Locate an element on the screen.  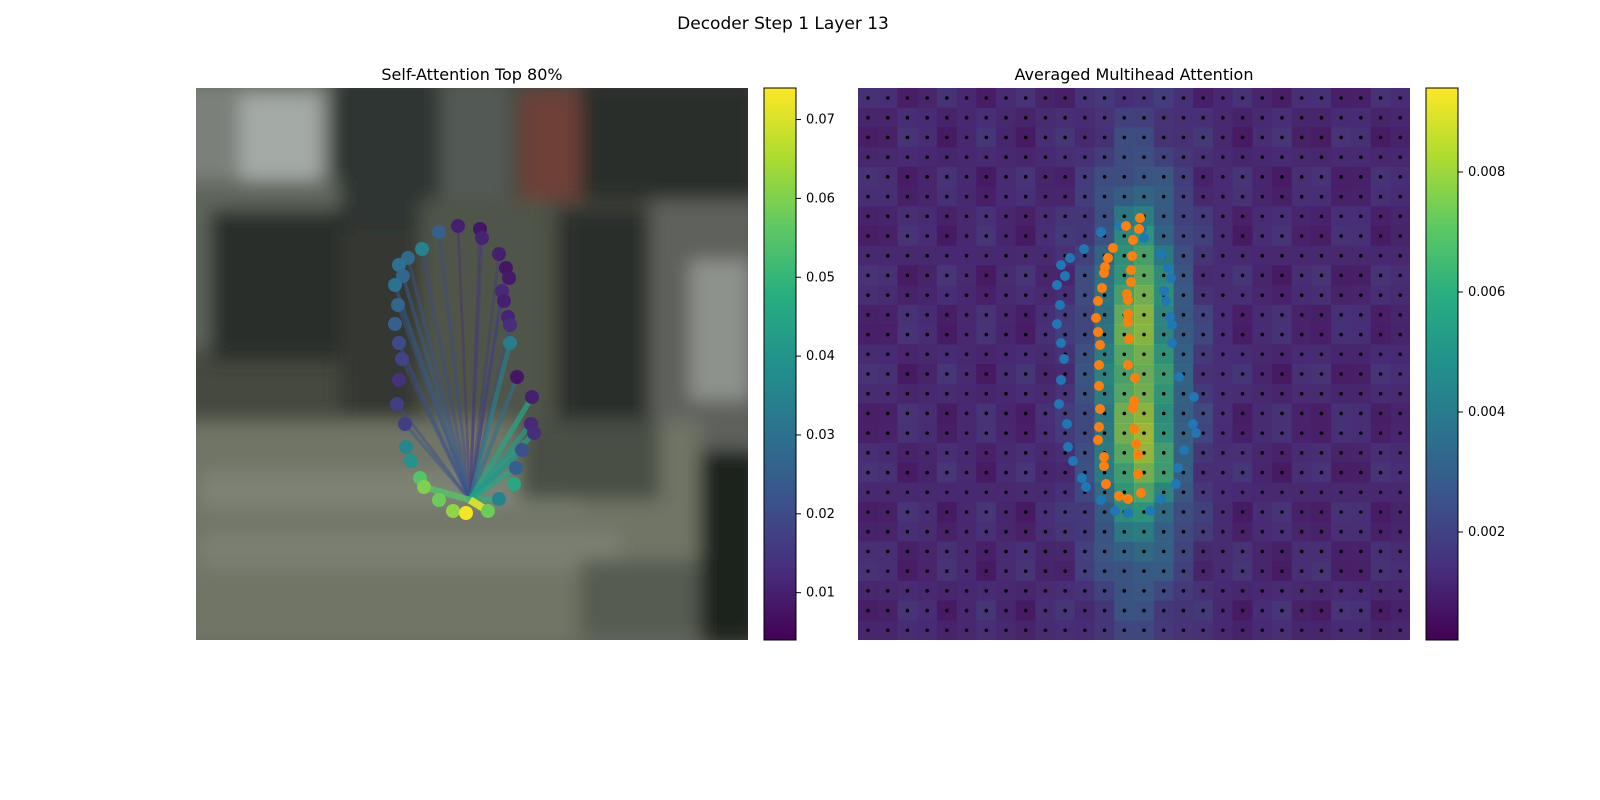
contour-point is located at coordinates (406, 447).